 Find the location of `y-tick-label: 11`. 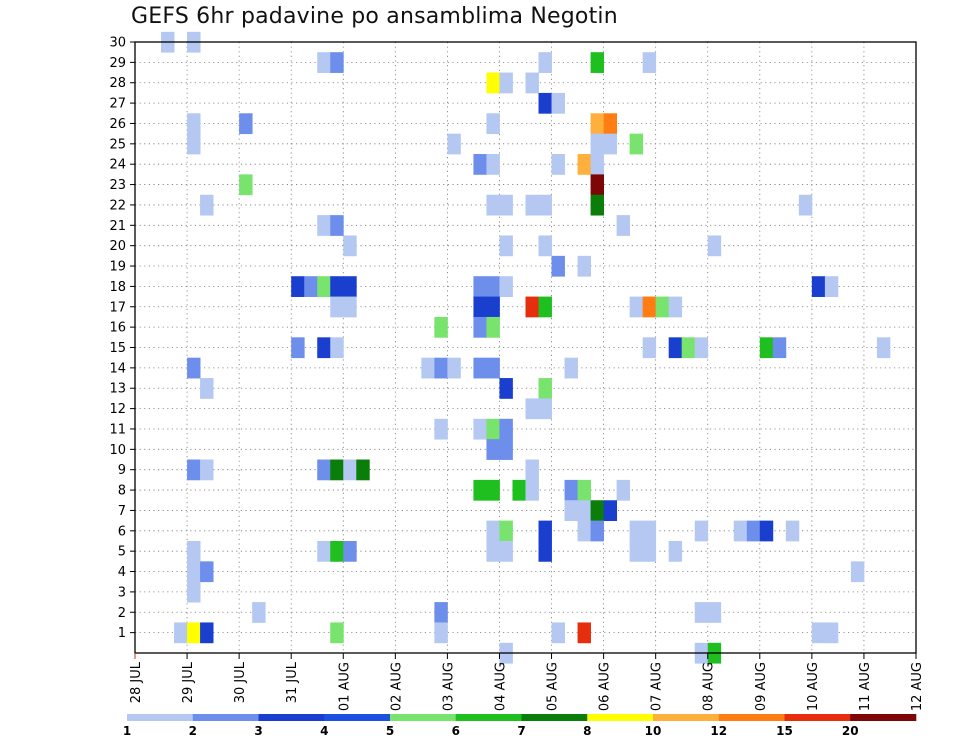

y-tick-label: 11 is located at coordinates (117, 429).